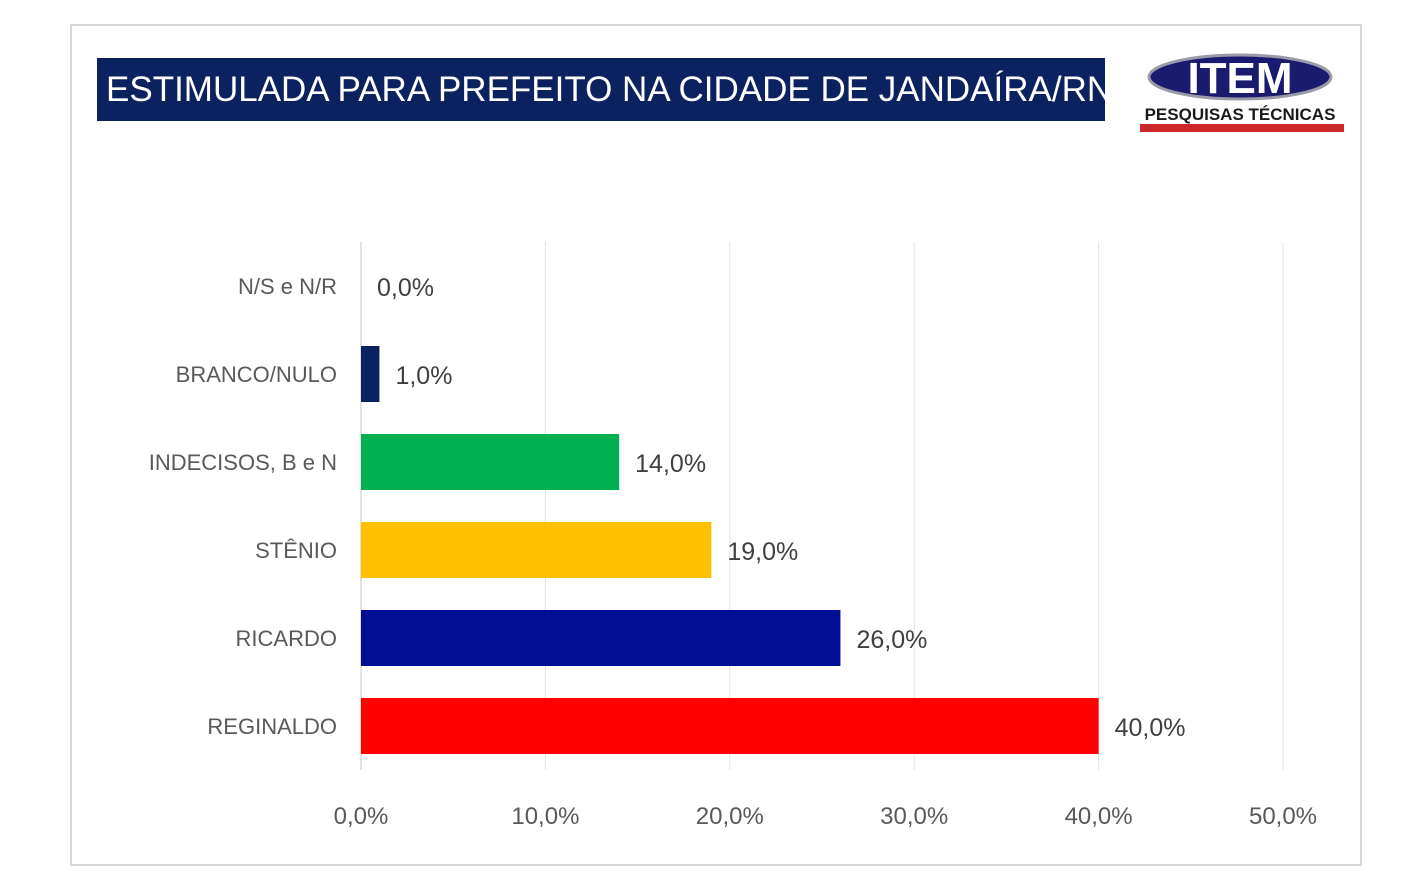  Describe the element at coordinates (296, 550) in the screenshot. I see `category-label: STÊNIO` at that location.